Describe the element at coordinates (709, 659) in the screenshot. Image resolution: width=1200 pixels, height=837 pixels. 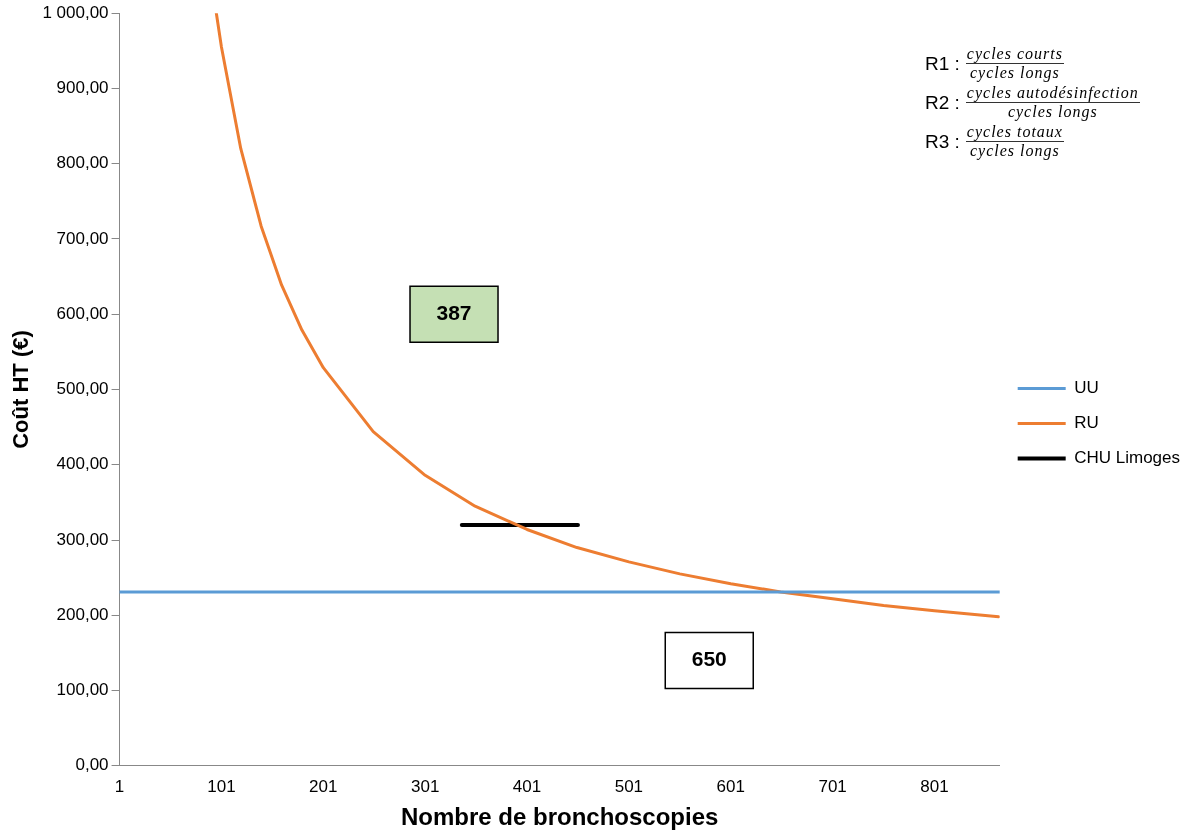
I see `annotation: 650` at that location.